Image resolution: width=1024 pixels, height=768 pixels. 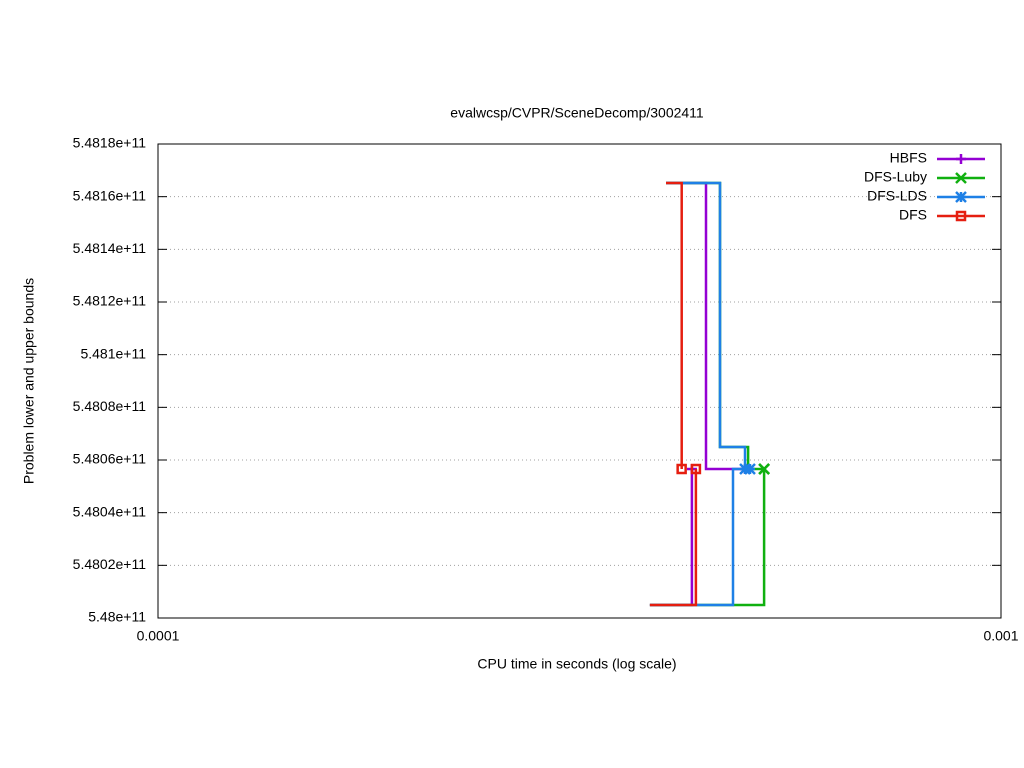 What do you see at coordinates (110, 195) in the screenshot?
I see `y-tick-label: 5.4816e+11` at bounding box center [110, 195].